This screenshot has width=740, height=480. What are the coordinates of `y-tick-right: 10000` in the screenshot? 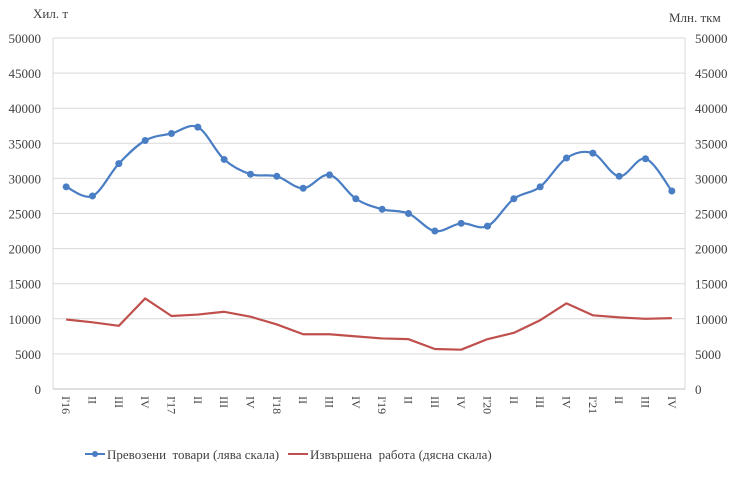 It's located at (711, 319).